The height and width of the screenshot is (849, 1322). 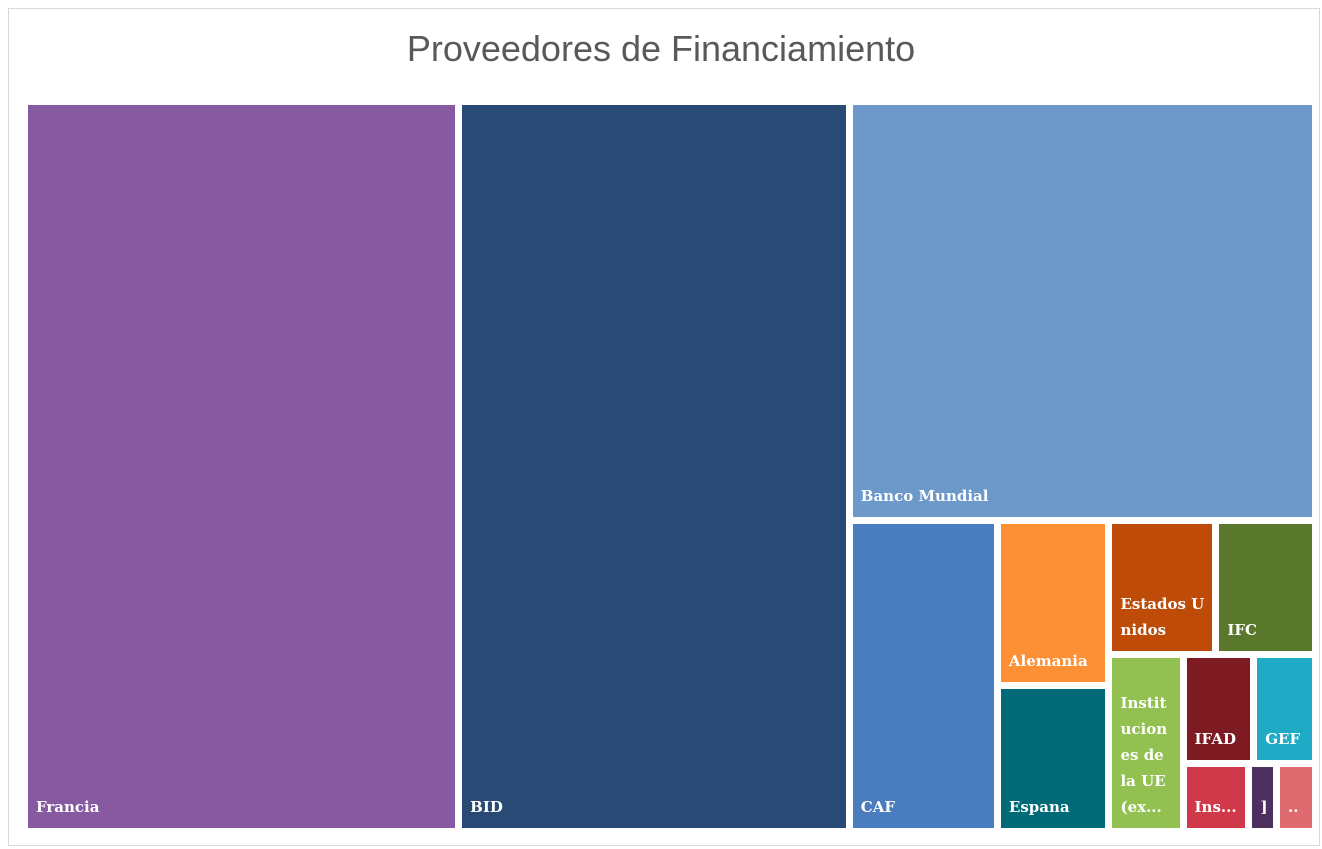 I want to click on treemap-tile: IFC, so click(x=1265, y=587).